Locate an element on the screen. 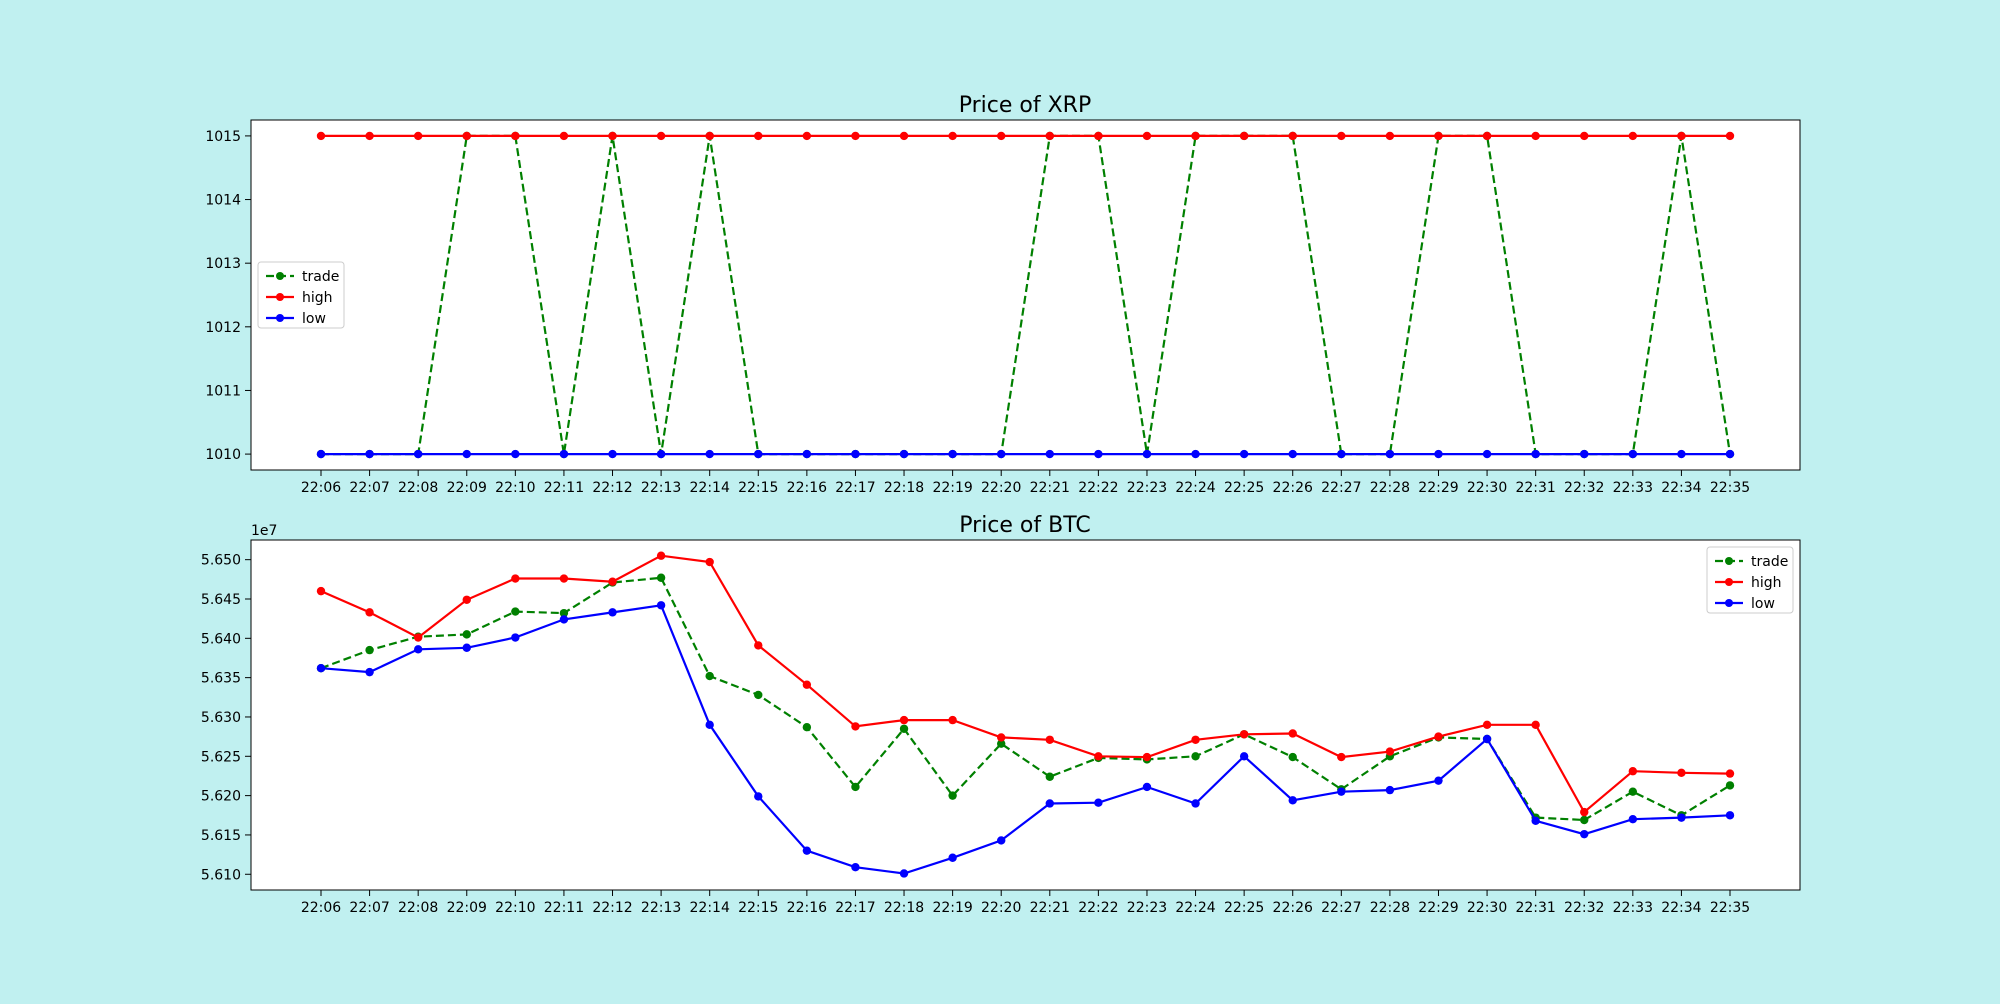 This screenshot has height=1004, width=2000. xrp-legend: trade high low is located at coordinates (301, 295).